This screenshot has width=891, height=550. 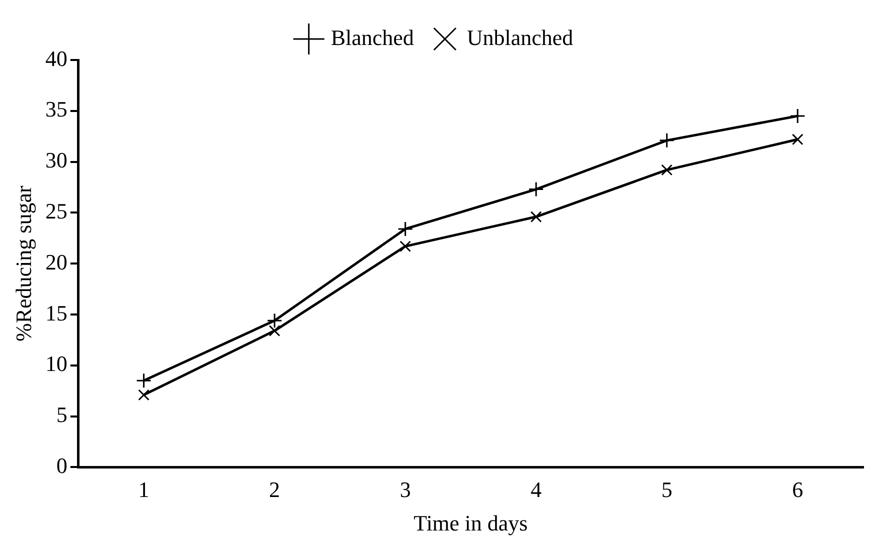 I want to click on x-tick-label: 2, so click(x=274, y=489).